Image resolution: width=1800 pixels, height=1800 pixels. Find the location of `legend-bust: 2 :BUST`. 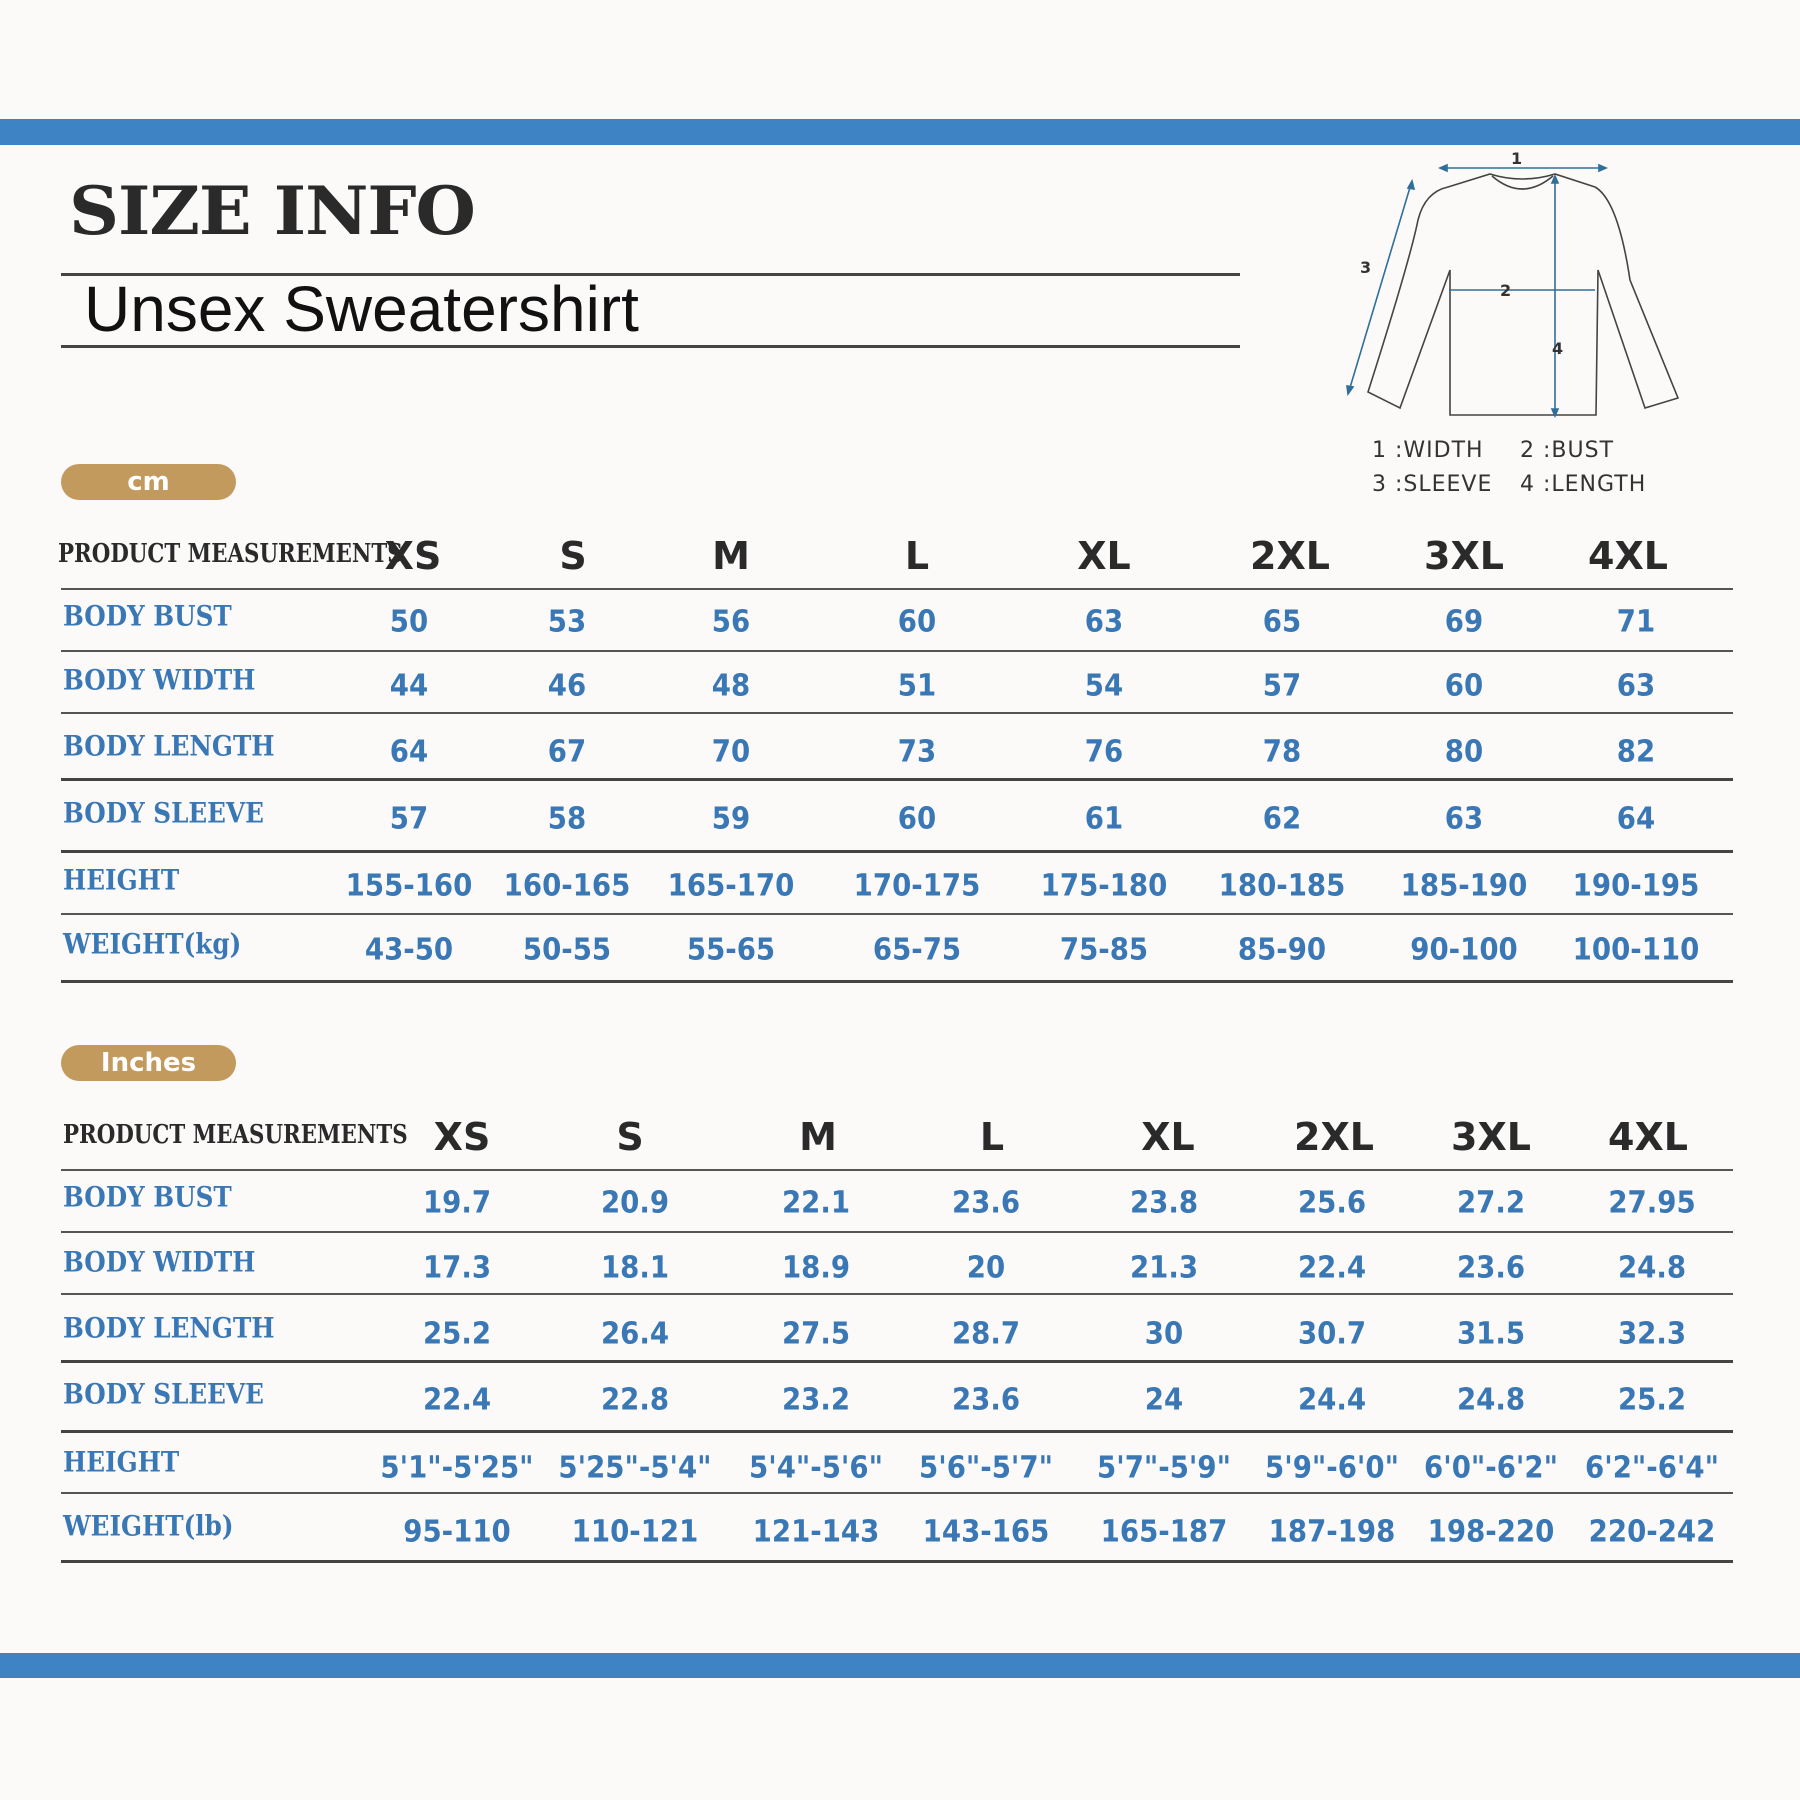

legend-bust: 2 :BUST is located at coordinates (1567, 450).